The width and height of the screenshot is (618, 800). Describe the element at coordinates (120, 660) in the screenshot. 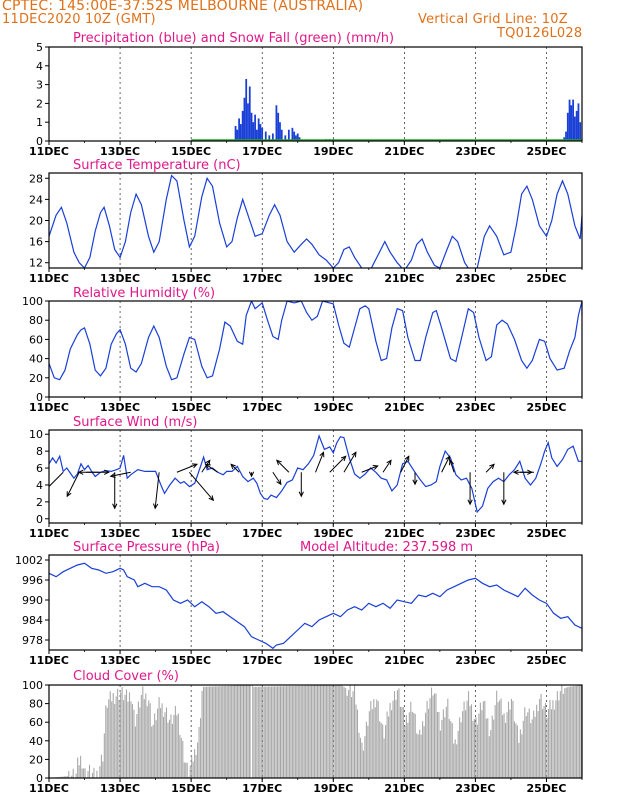

I see `x-tick-label: 13DEC` at that location.